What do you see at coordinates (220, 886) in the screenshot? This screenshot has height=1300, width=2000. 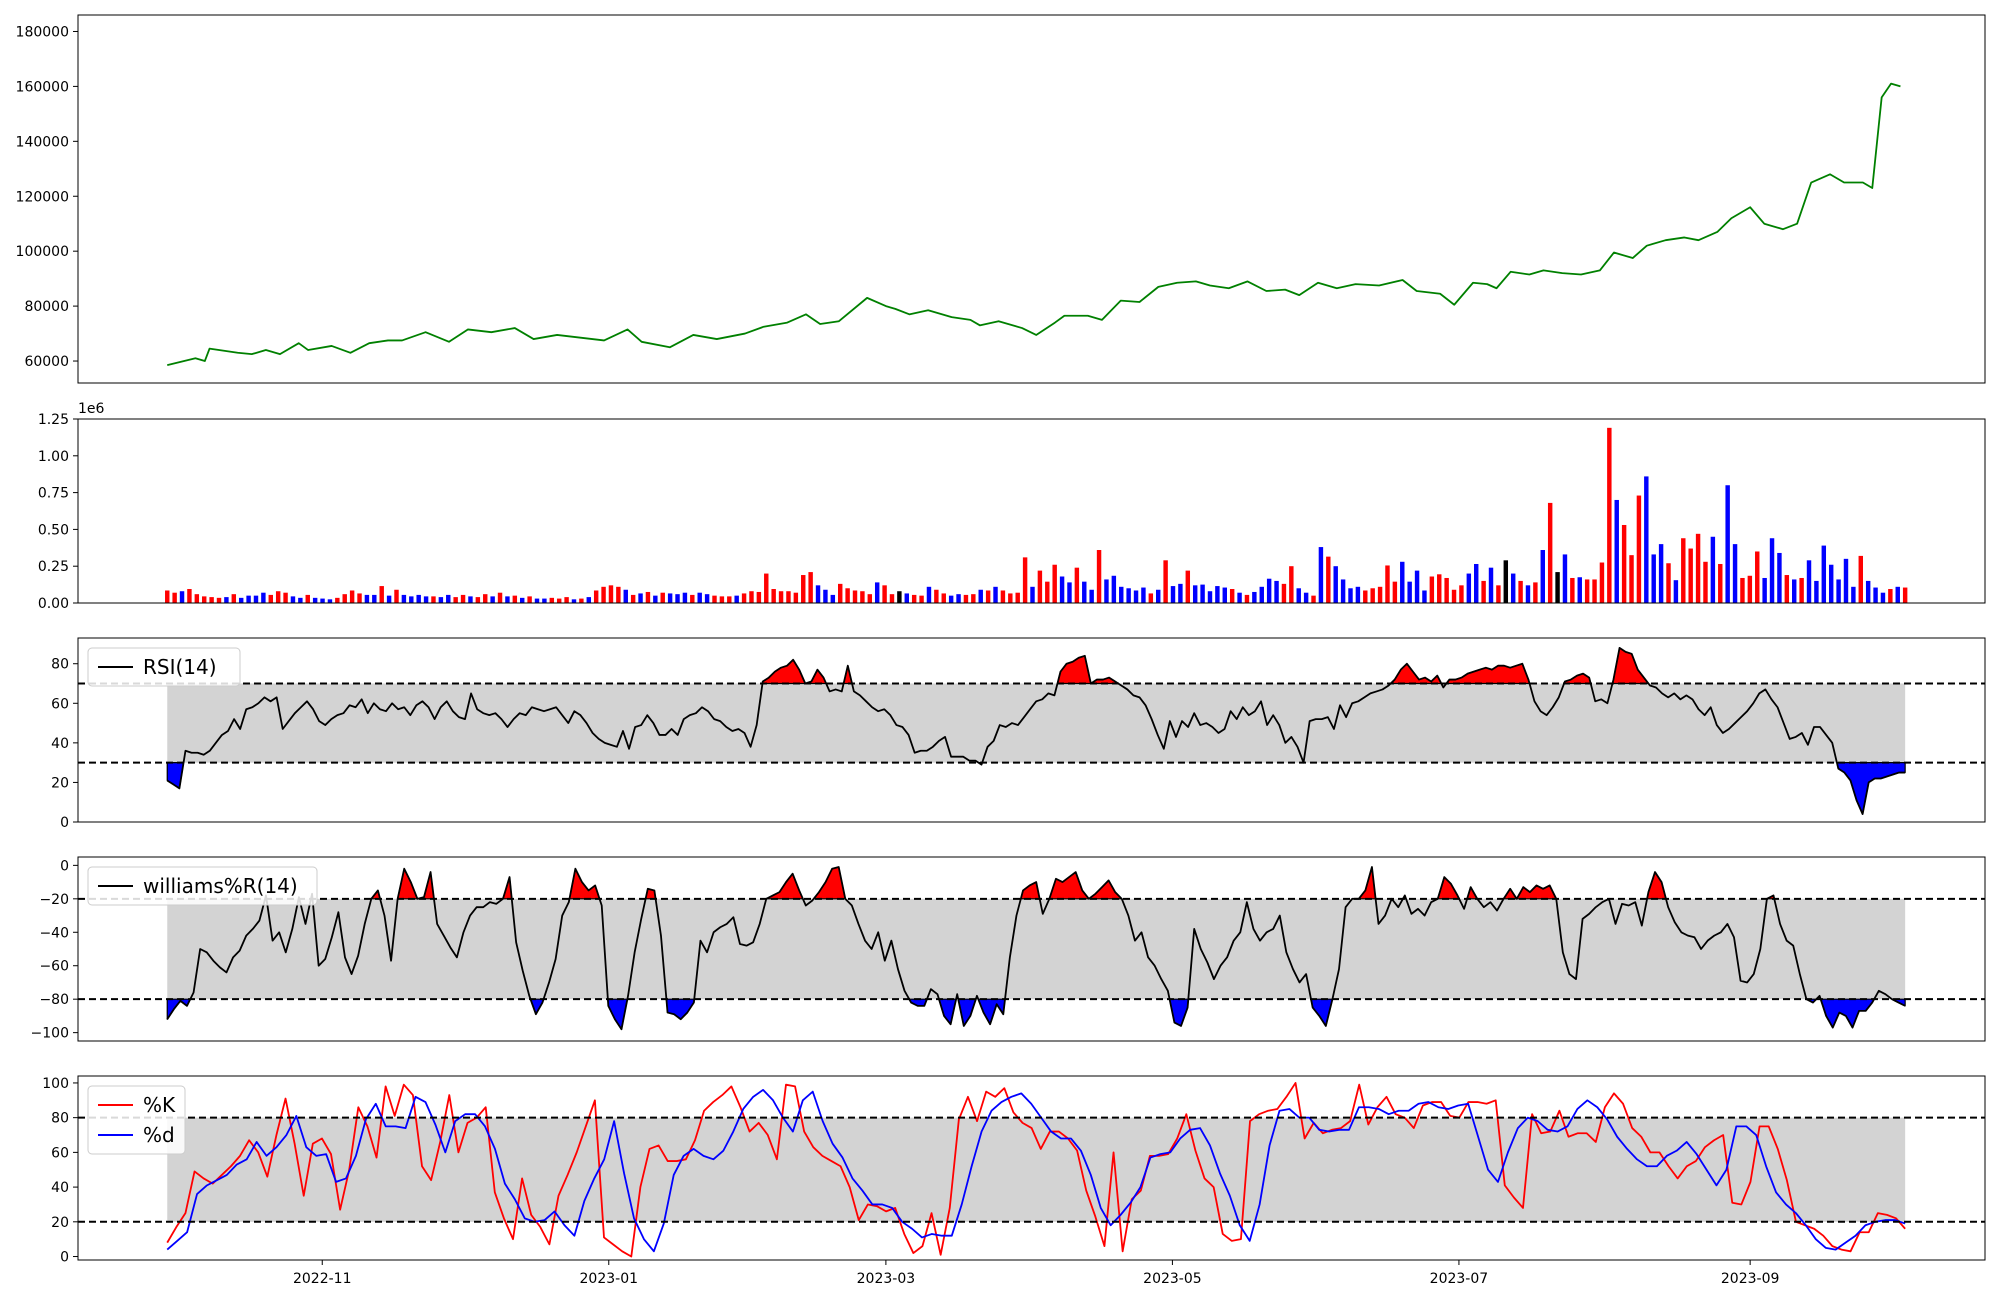 I see `williams-r-legend-label: williams%R(14)` at bounding box center [220, 886].